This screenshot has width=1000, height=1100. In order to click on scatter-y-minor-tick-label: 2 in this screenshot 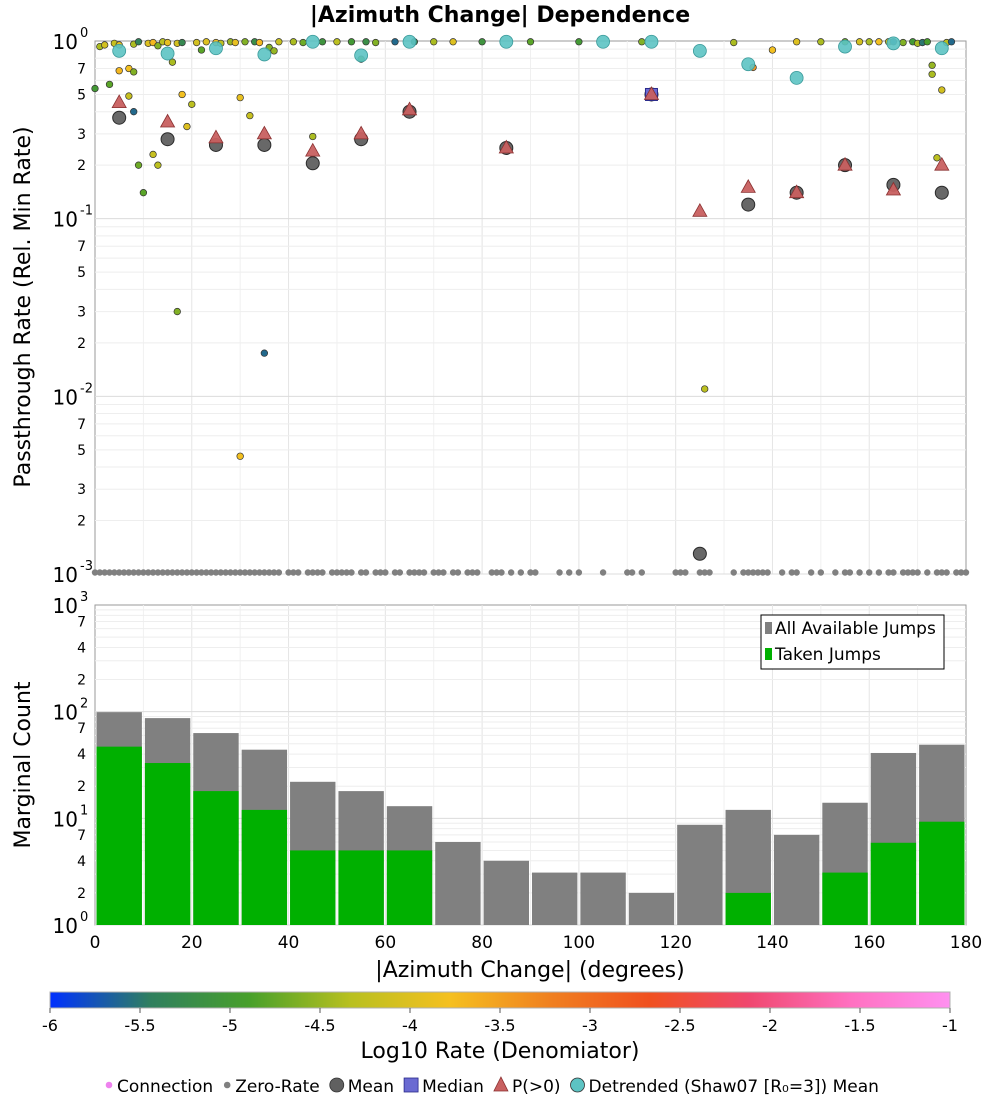, I will do `click(81, 522)`.